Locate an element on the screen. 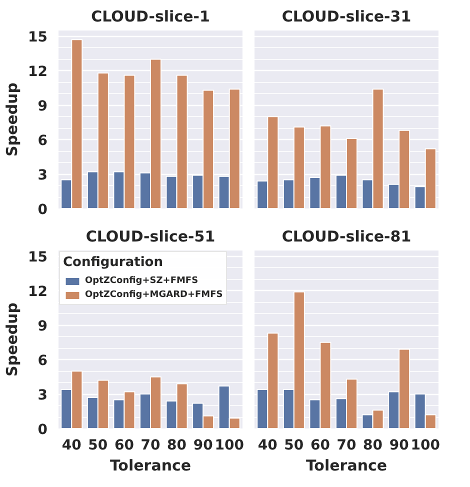 This screenshot has height=487, width=470. legend-label: OptZConfig+SZ+FMFS is located at coordinates (141, 281).